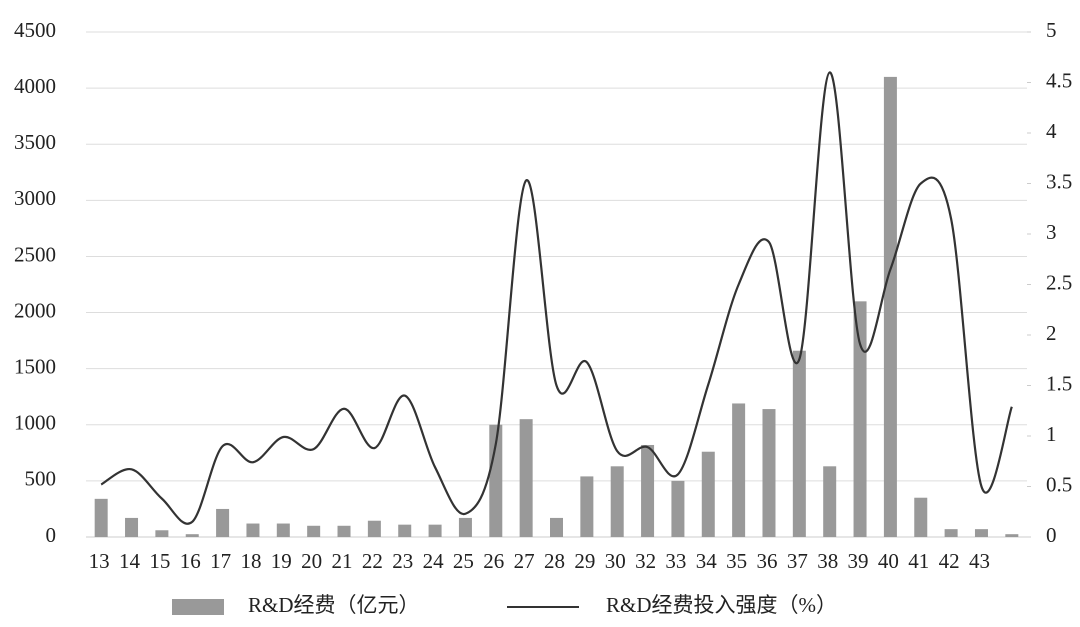 Image resolution: width=1080 pixels, height=627 pixels. I want to click on y2-tick-label: 3, so click(1051, 232).